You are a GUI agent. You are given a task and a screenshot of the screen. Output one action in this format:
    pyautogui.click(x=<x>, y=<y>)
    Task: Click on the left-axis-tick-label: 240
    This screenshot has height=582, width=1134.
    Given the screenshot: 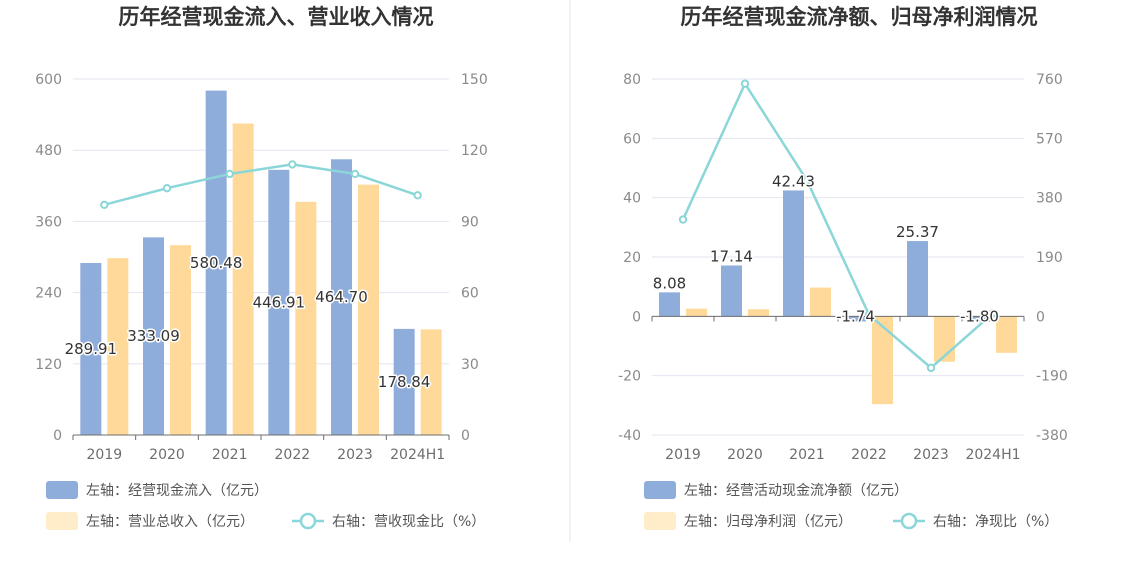 What is the action you would take?
    pyautogui.click(x=48, y=294)
    